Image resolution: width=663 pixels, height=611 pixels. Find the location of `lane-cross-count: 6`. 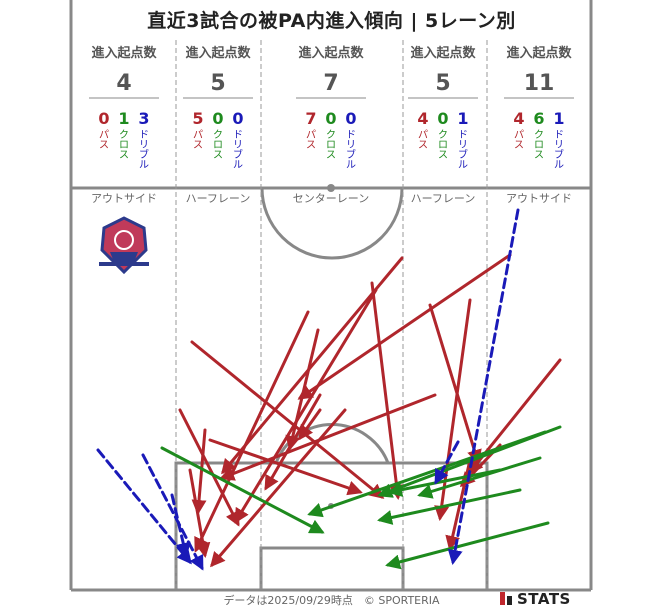

lane-cross-count: 6 is located at coordinates (538, 118).